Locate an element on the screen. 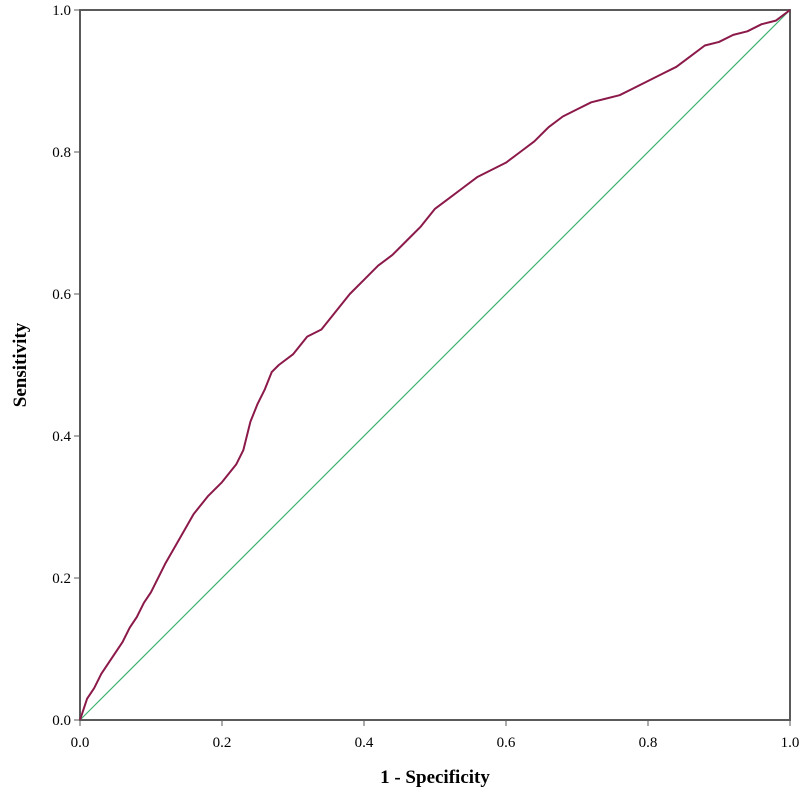 The width and height of the screenshot is (807, 793). y-tick-label: 0.4 is located at coordinates (61, 437).